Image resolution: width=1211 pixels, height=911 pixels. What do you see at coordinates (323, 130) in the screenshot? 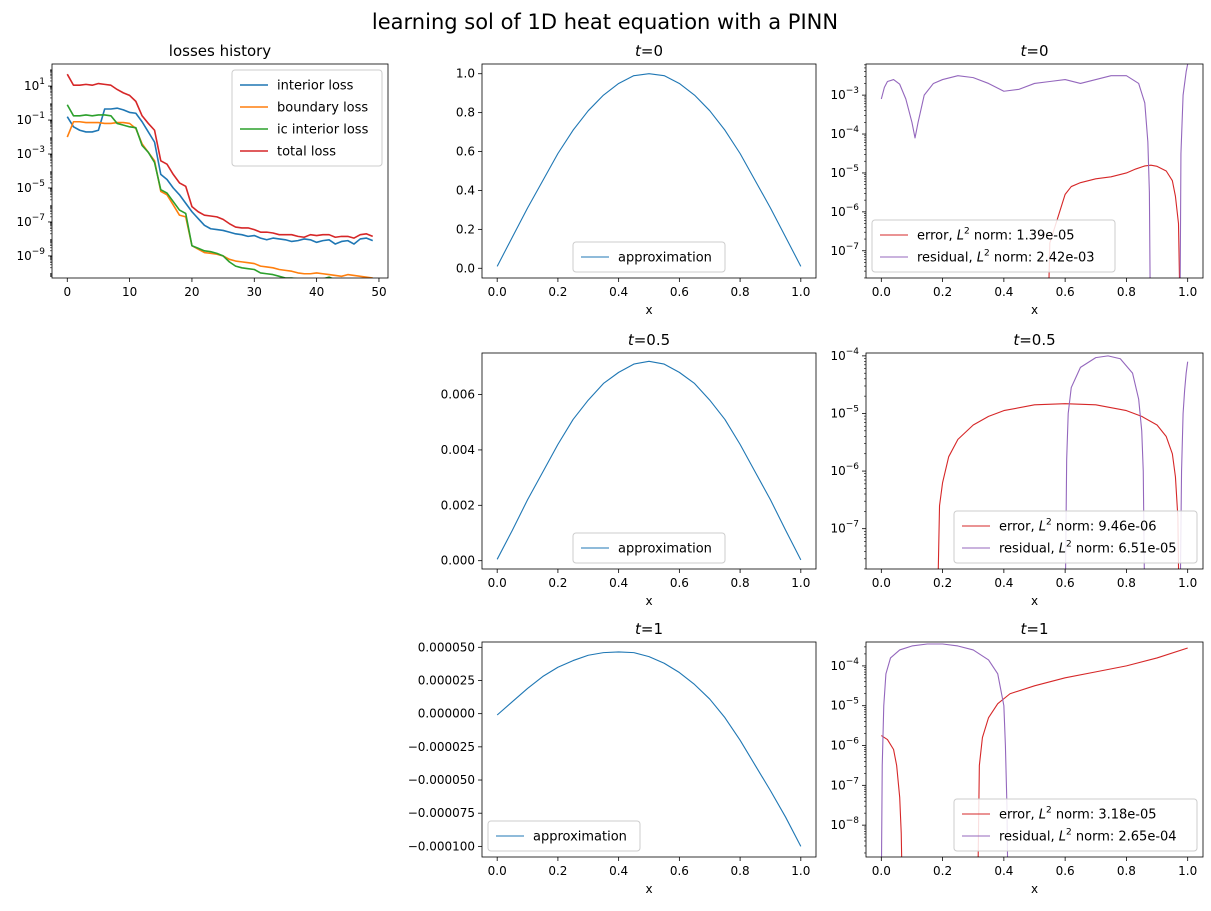
I see `legend-label: ic interior loss` at bounding box center [323, 130].